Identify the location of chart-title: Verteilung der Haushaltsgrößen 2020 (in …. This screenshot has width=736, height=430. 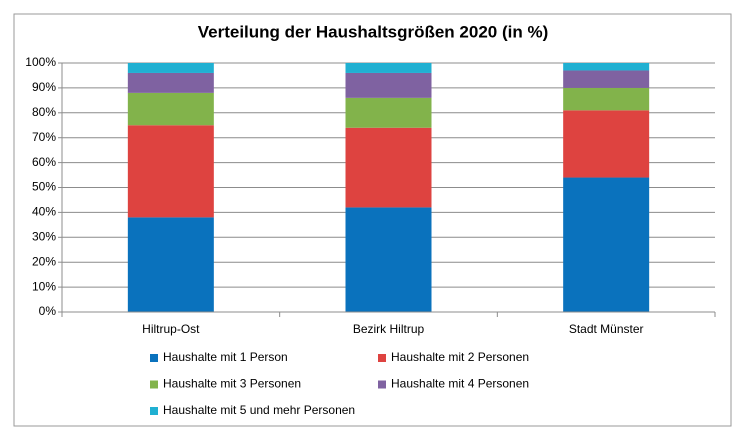
(373, 31).